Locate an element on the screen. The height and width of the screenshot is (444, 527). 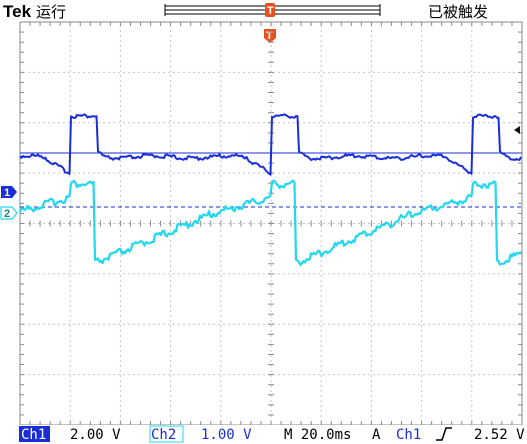
ch1-scale-readout: Ch1 2.00 V is located at coordinates (70, 434).